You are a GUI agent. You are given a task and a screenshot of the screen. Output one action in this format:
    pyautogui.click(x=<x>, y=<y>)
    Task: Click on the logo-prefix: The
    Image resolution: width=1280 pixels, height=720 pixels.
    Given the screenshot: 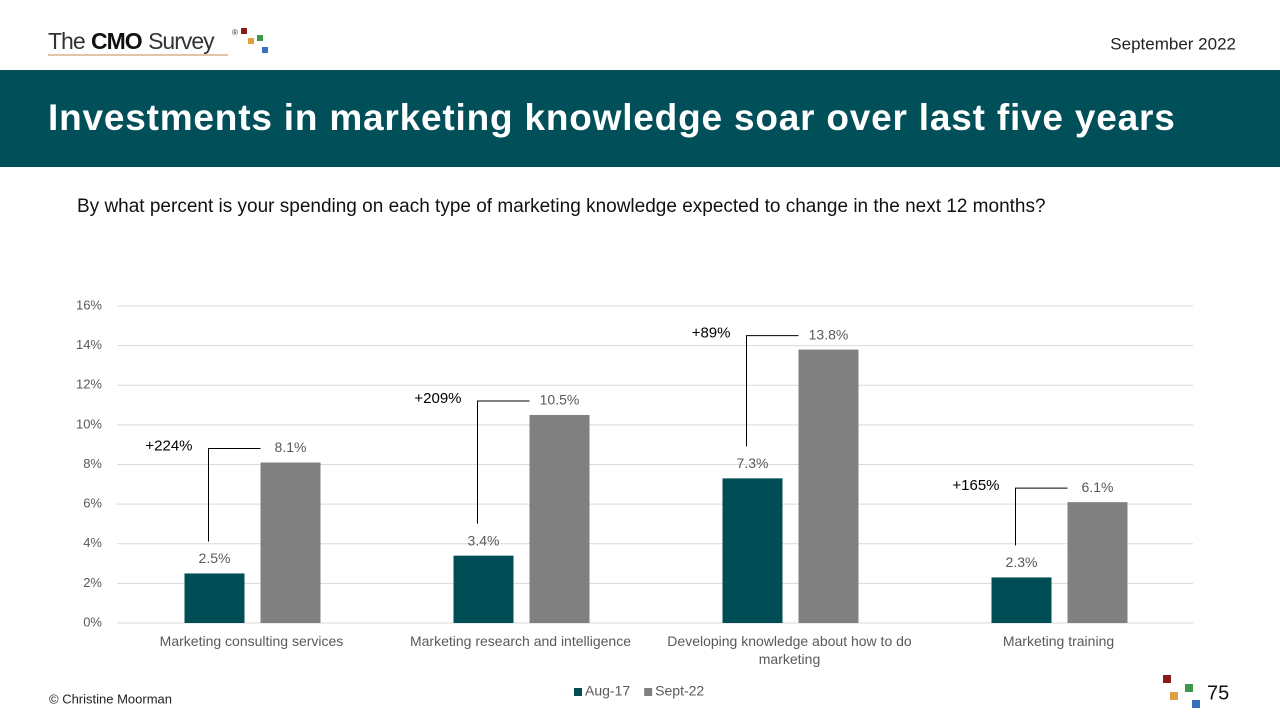 What is the action you would take?
    pyautogui.click(x=66, y=41)
    